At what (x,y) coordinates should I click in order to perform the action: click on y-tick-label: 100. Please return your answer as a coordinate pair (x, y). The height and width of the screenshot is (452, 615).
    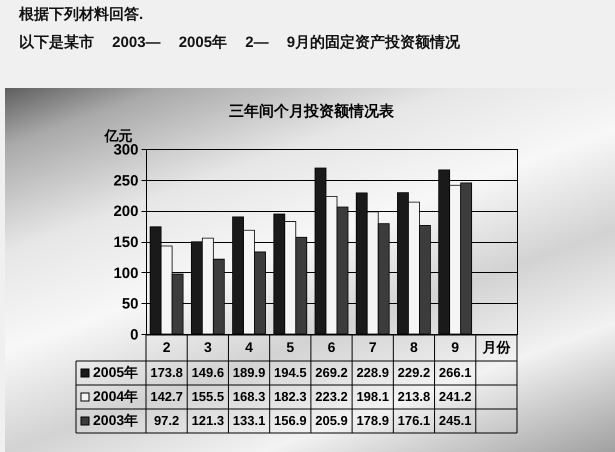
    Looking at the image, I should click on (125, 273).